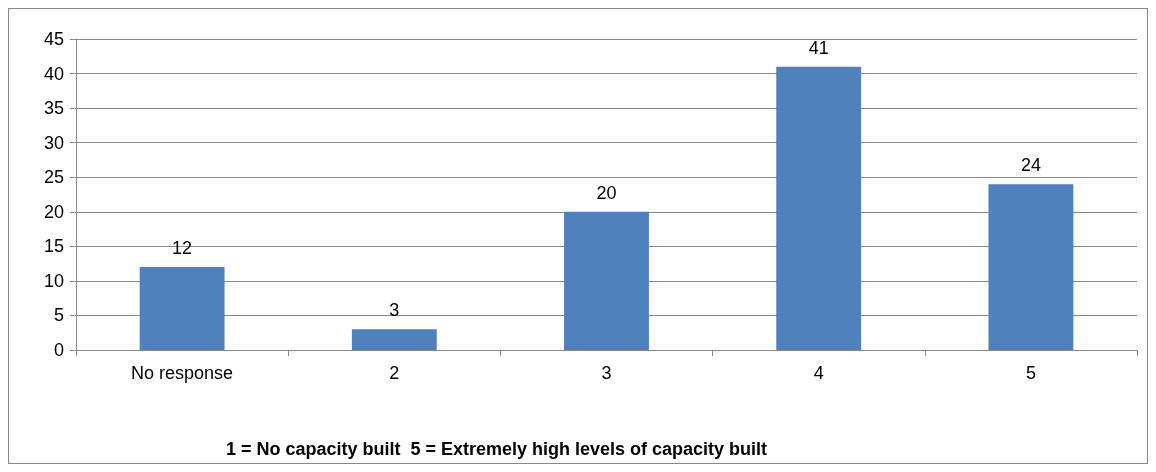 This screenshot has width=1156, height=472. Describe the element at coordinates (53, 211) in the screenshot. I see `y-tick-label: 20` at that location.